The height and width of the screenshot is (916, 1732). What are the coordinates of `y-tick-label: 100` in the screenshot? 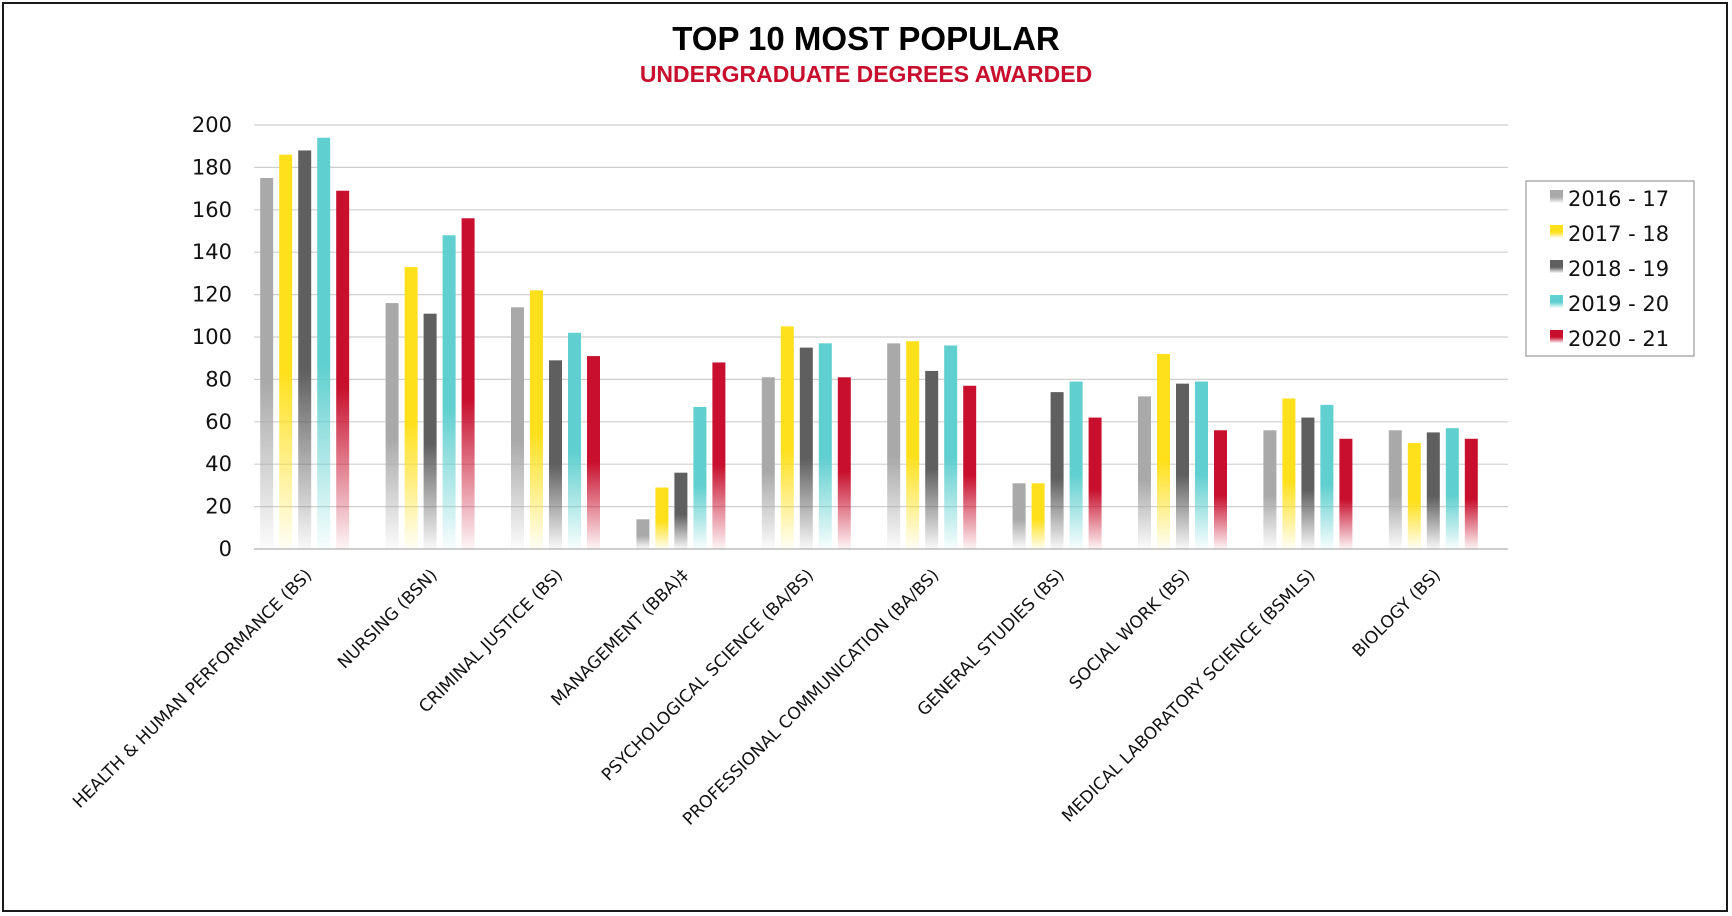 It's located at (212, 337).